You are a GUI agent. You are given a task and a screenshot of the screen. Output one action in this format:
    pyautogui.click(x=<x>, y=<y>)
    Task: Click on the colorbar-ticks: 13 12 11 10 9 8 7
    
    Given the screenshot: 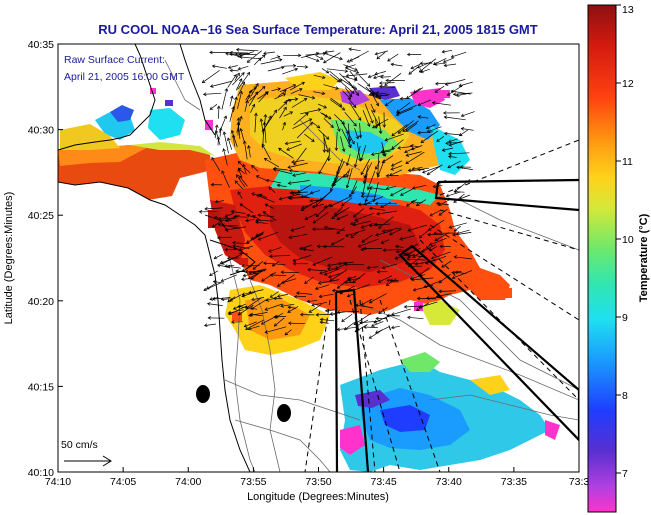 What is the action you would take?
    pyautogui.click(x=625, y=242)
    